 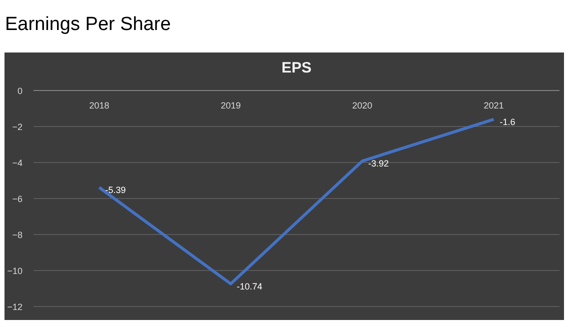 What do you see at coordinates (508, 121) in the screenshot?
I see `data-label: -1.6` at bounding box center [508, 121].